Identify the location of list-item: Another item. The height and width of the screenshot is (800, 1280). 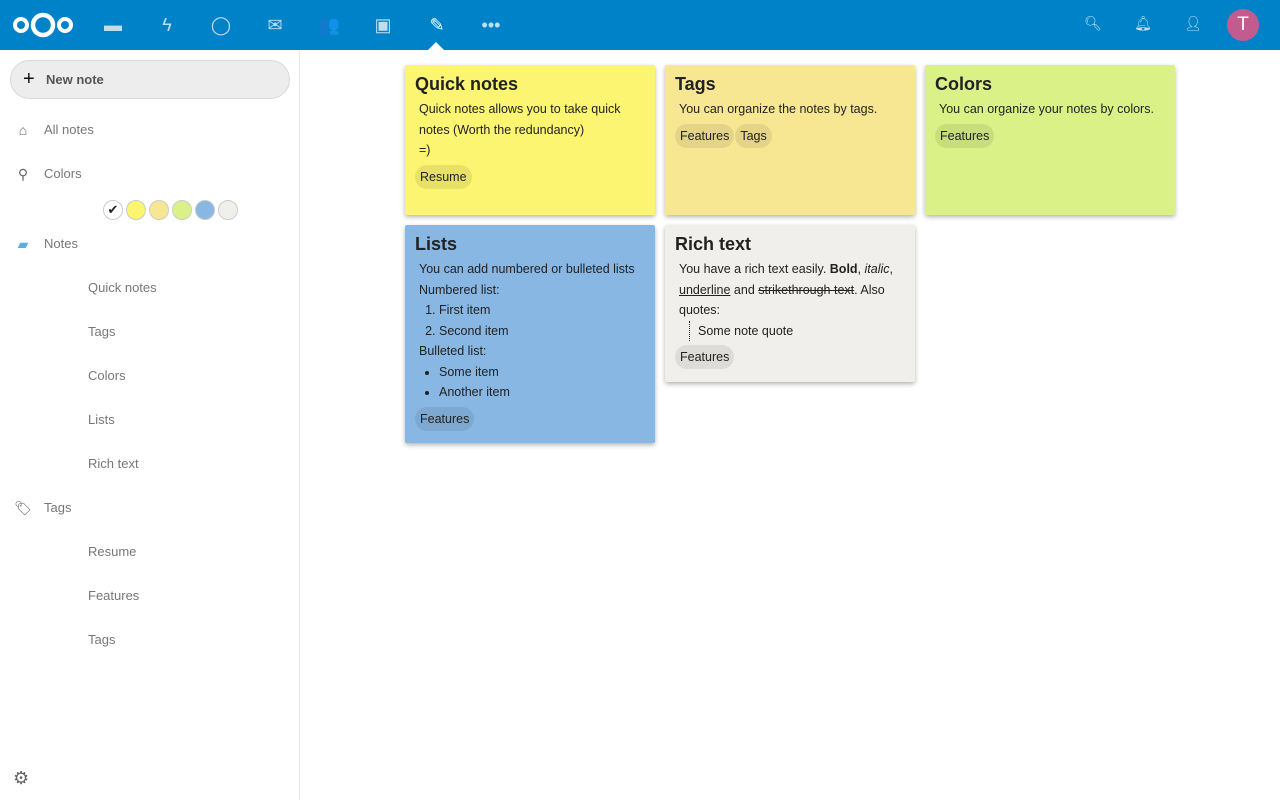
(542, 392).